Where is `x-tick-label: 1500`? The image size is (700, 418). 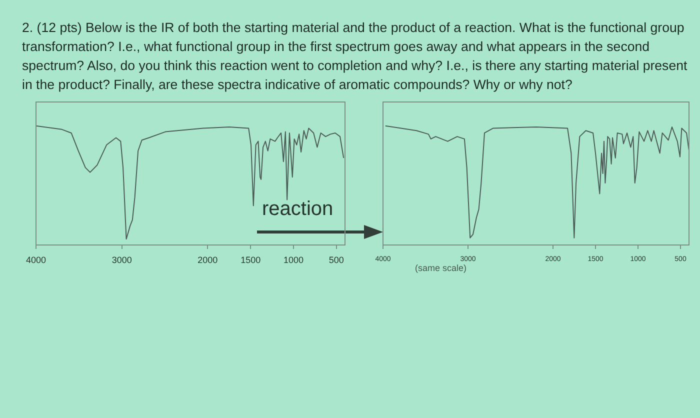
x-tick-label: 1500 is located at coordinates (250, 259).